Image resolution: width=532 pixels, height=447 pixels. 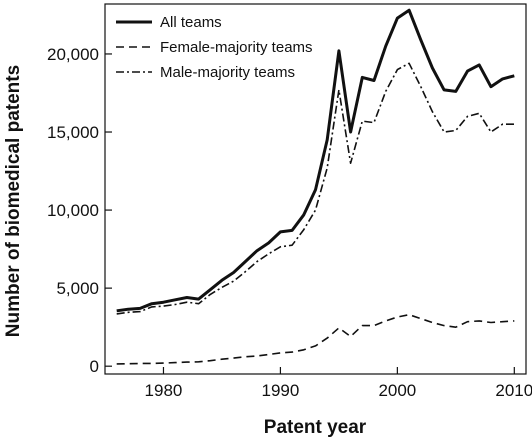 I want to click on legend-label-female-majority-teams: Female-majority teams, so click(x=236, y=47).